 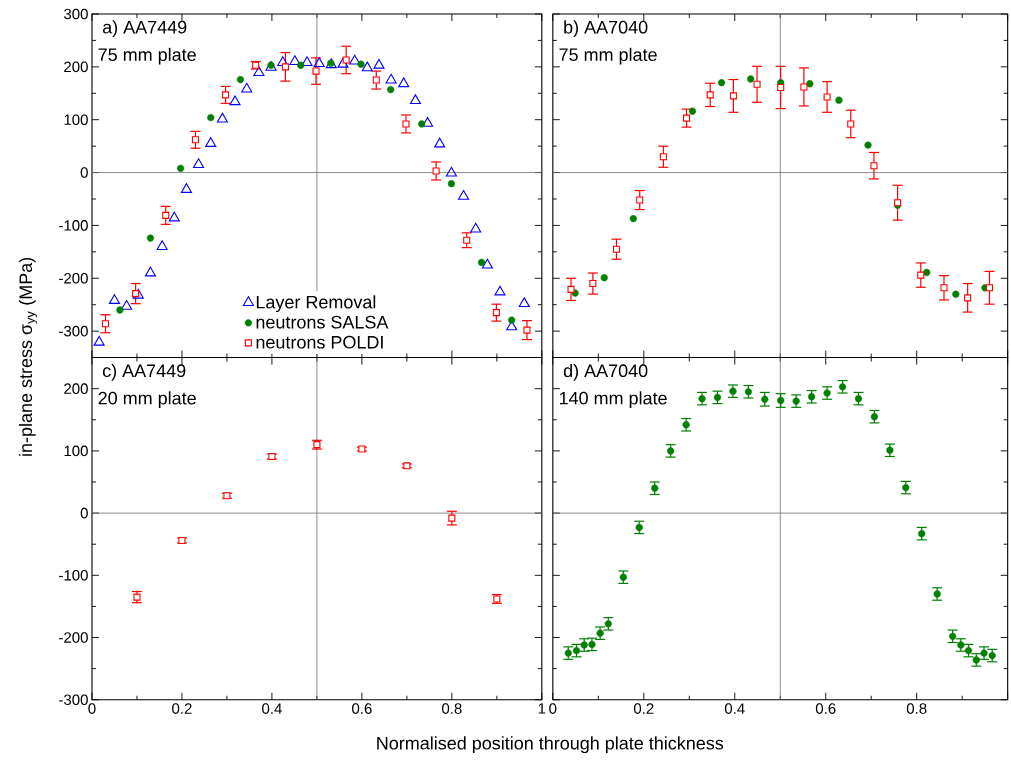 I want to click on legend-label: neutrons SALSA, so click(x=322, y=322).